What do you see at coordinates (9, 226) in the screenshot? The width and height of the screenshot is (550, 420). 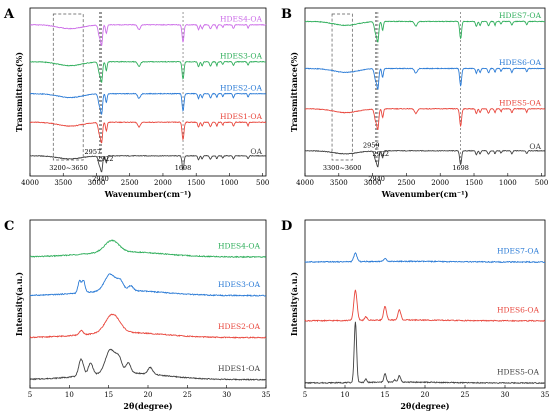 I see `panel-label: C` at bounding box center [9, 226].